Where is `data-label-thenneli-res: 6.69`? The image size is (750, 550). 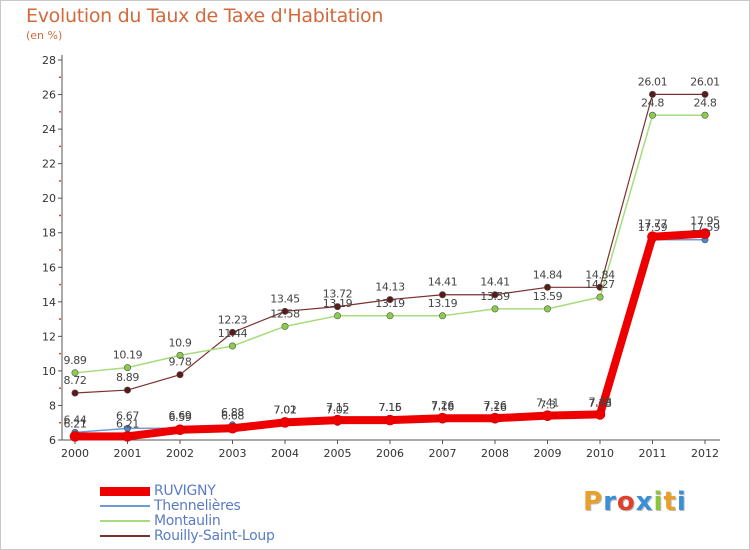 data-label-thenneli-res: 6.69 is located at coordinates (180, 415).